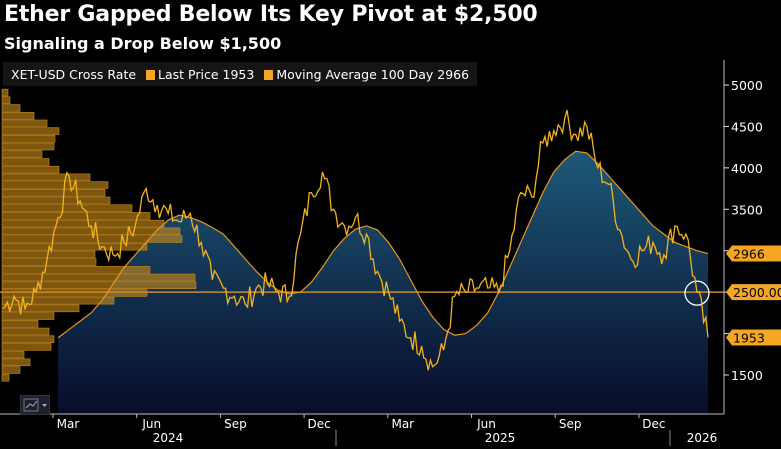 This screenshot has width=781, height=449. I want to click on line-chart-icon, so click(35, 405).